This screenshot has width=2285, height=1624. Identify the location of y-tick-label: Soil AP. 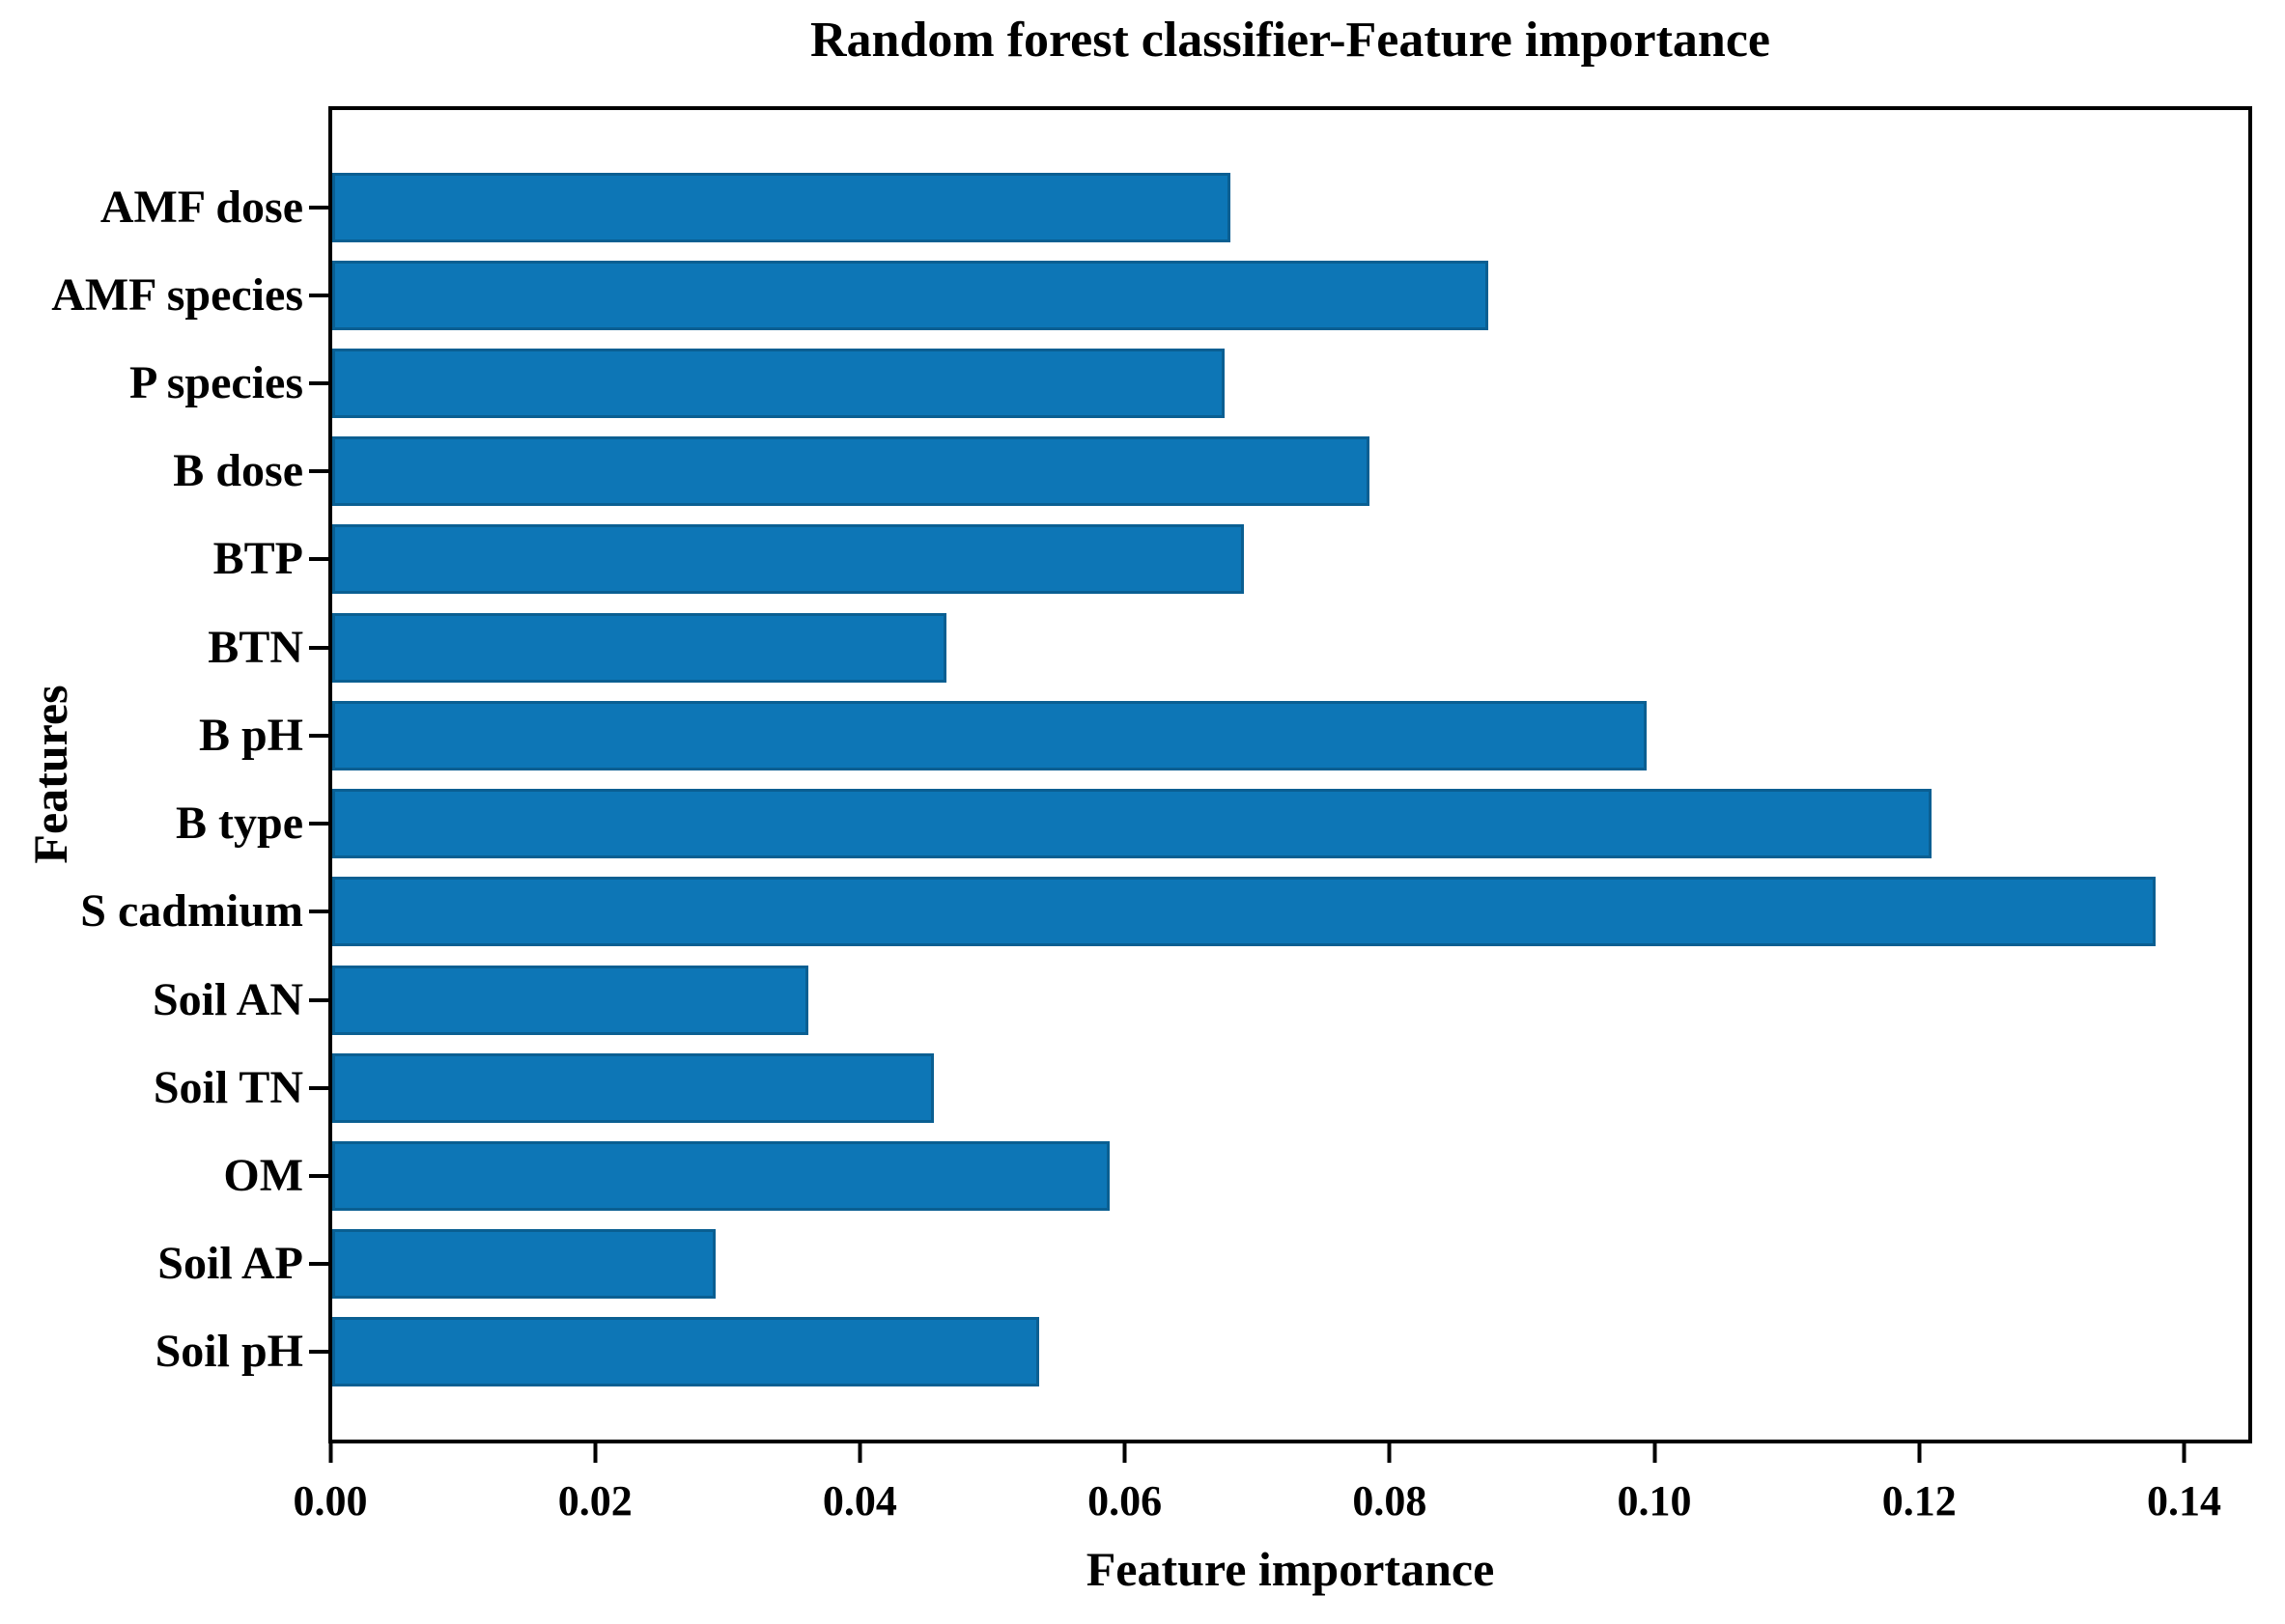
(230, 1264).